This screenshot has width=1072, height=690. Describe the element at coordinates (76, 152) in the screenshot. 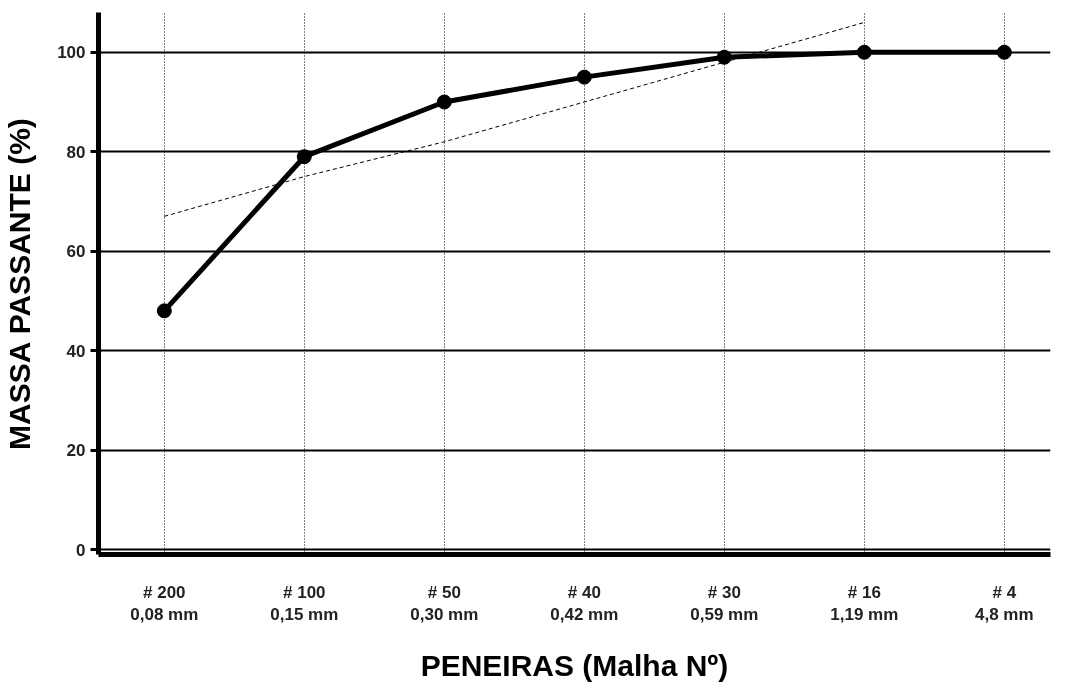

I see `y-tick-label: 80` at that location.